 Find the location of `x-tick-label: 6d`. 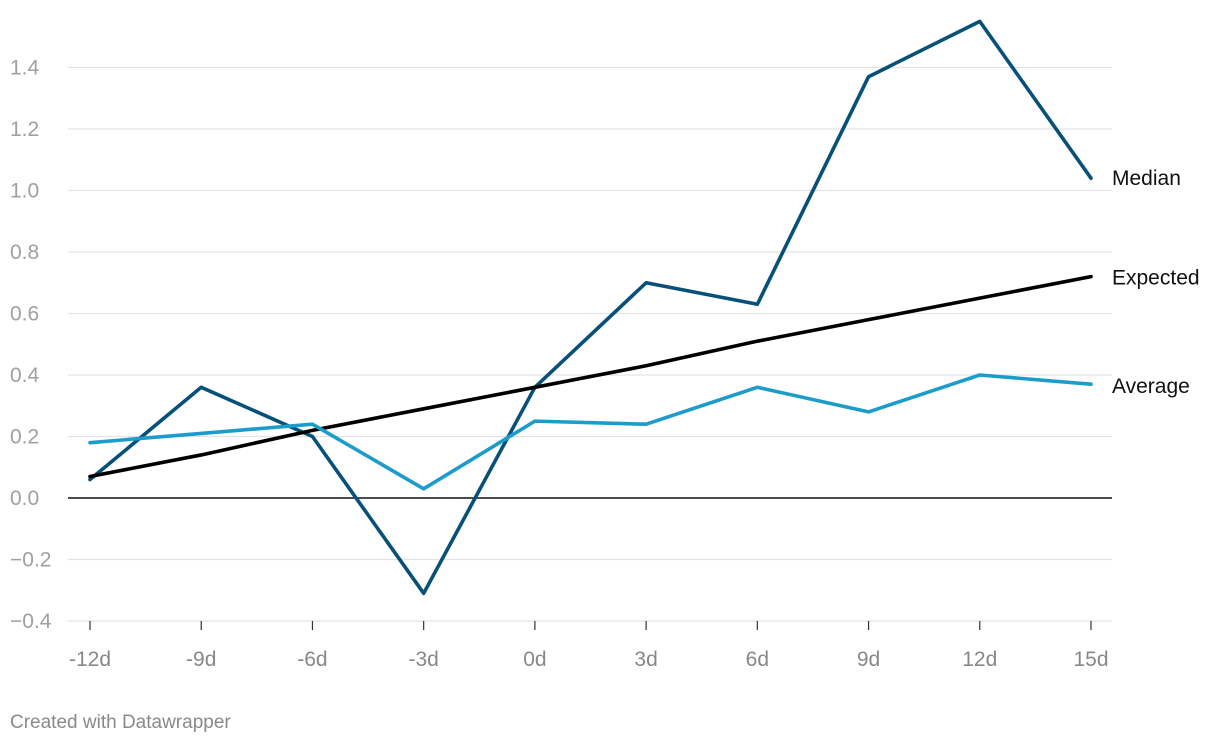

x-tick-label: 6d is located at coordinates (757, 659).